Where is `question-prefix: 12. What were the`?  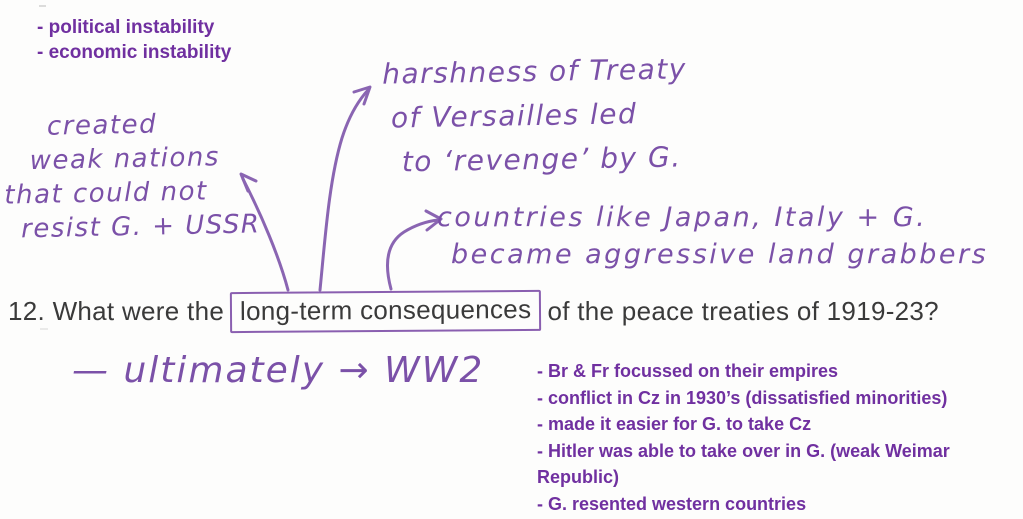
question-prefix: 12. What were the is located at coordinates (116, 311).